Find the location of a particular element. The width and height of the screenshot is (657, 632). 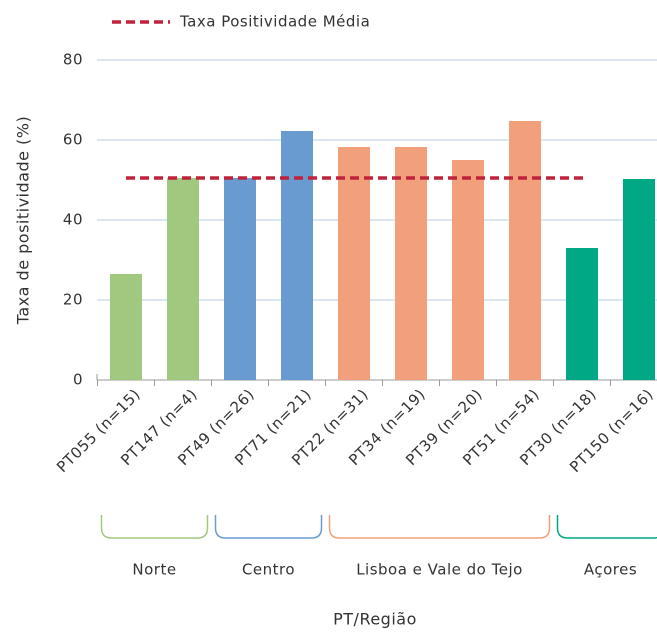

group-label: Centro is located at coordinates (268, 570).